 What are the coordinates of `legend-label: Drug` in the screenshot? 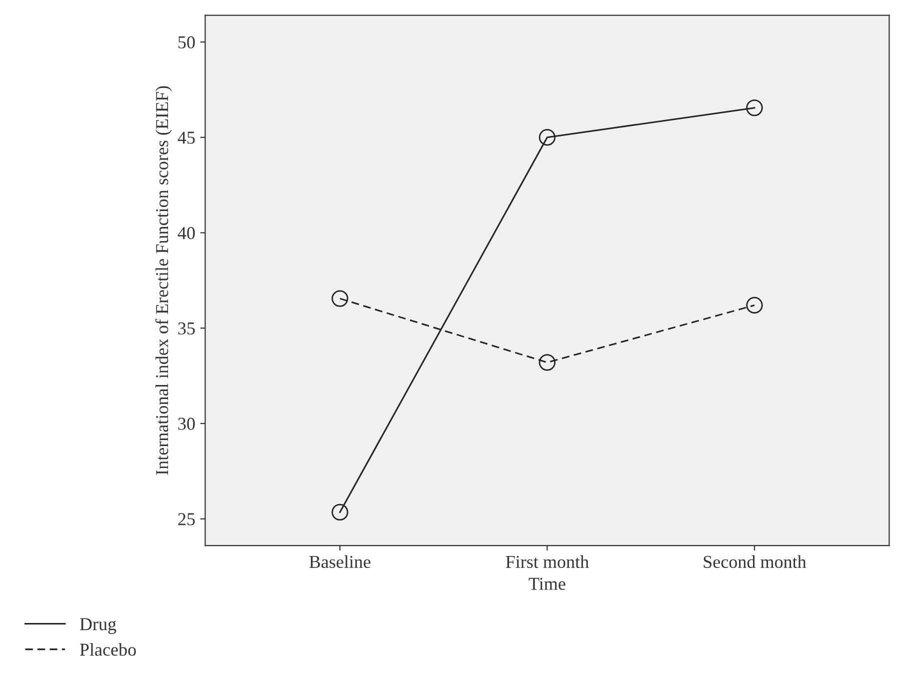 It's located at (98, 626).